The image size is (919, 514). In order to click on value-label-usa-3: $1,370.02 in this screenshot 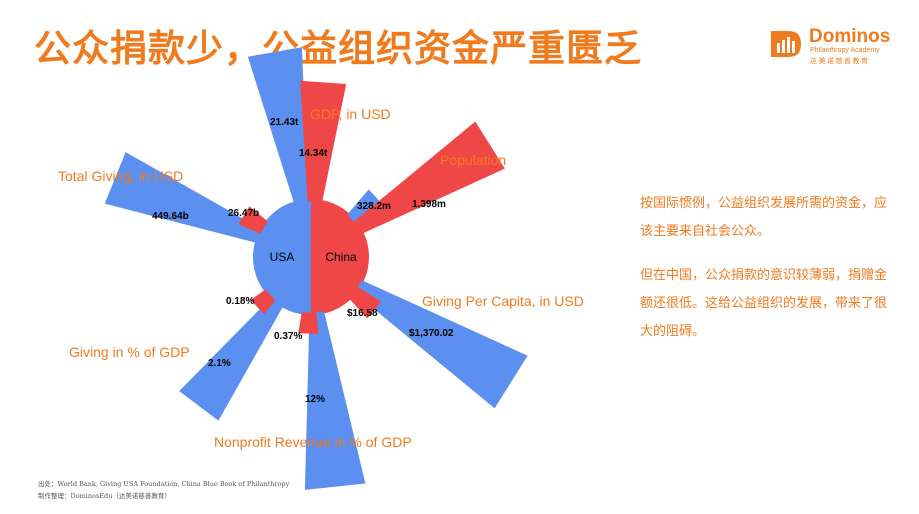, I will do `click(431, 333)`.